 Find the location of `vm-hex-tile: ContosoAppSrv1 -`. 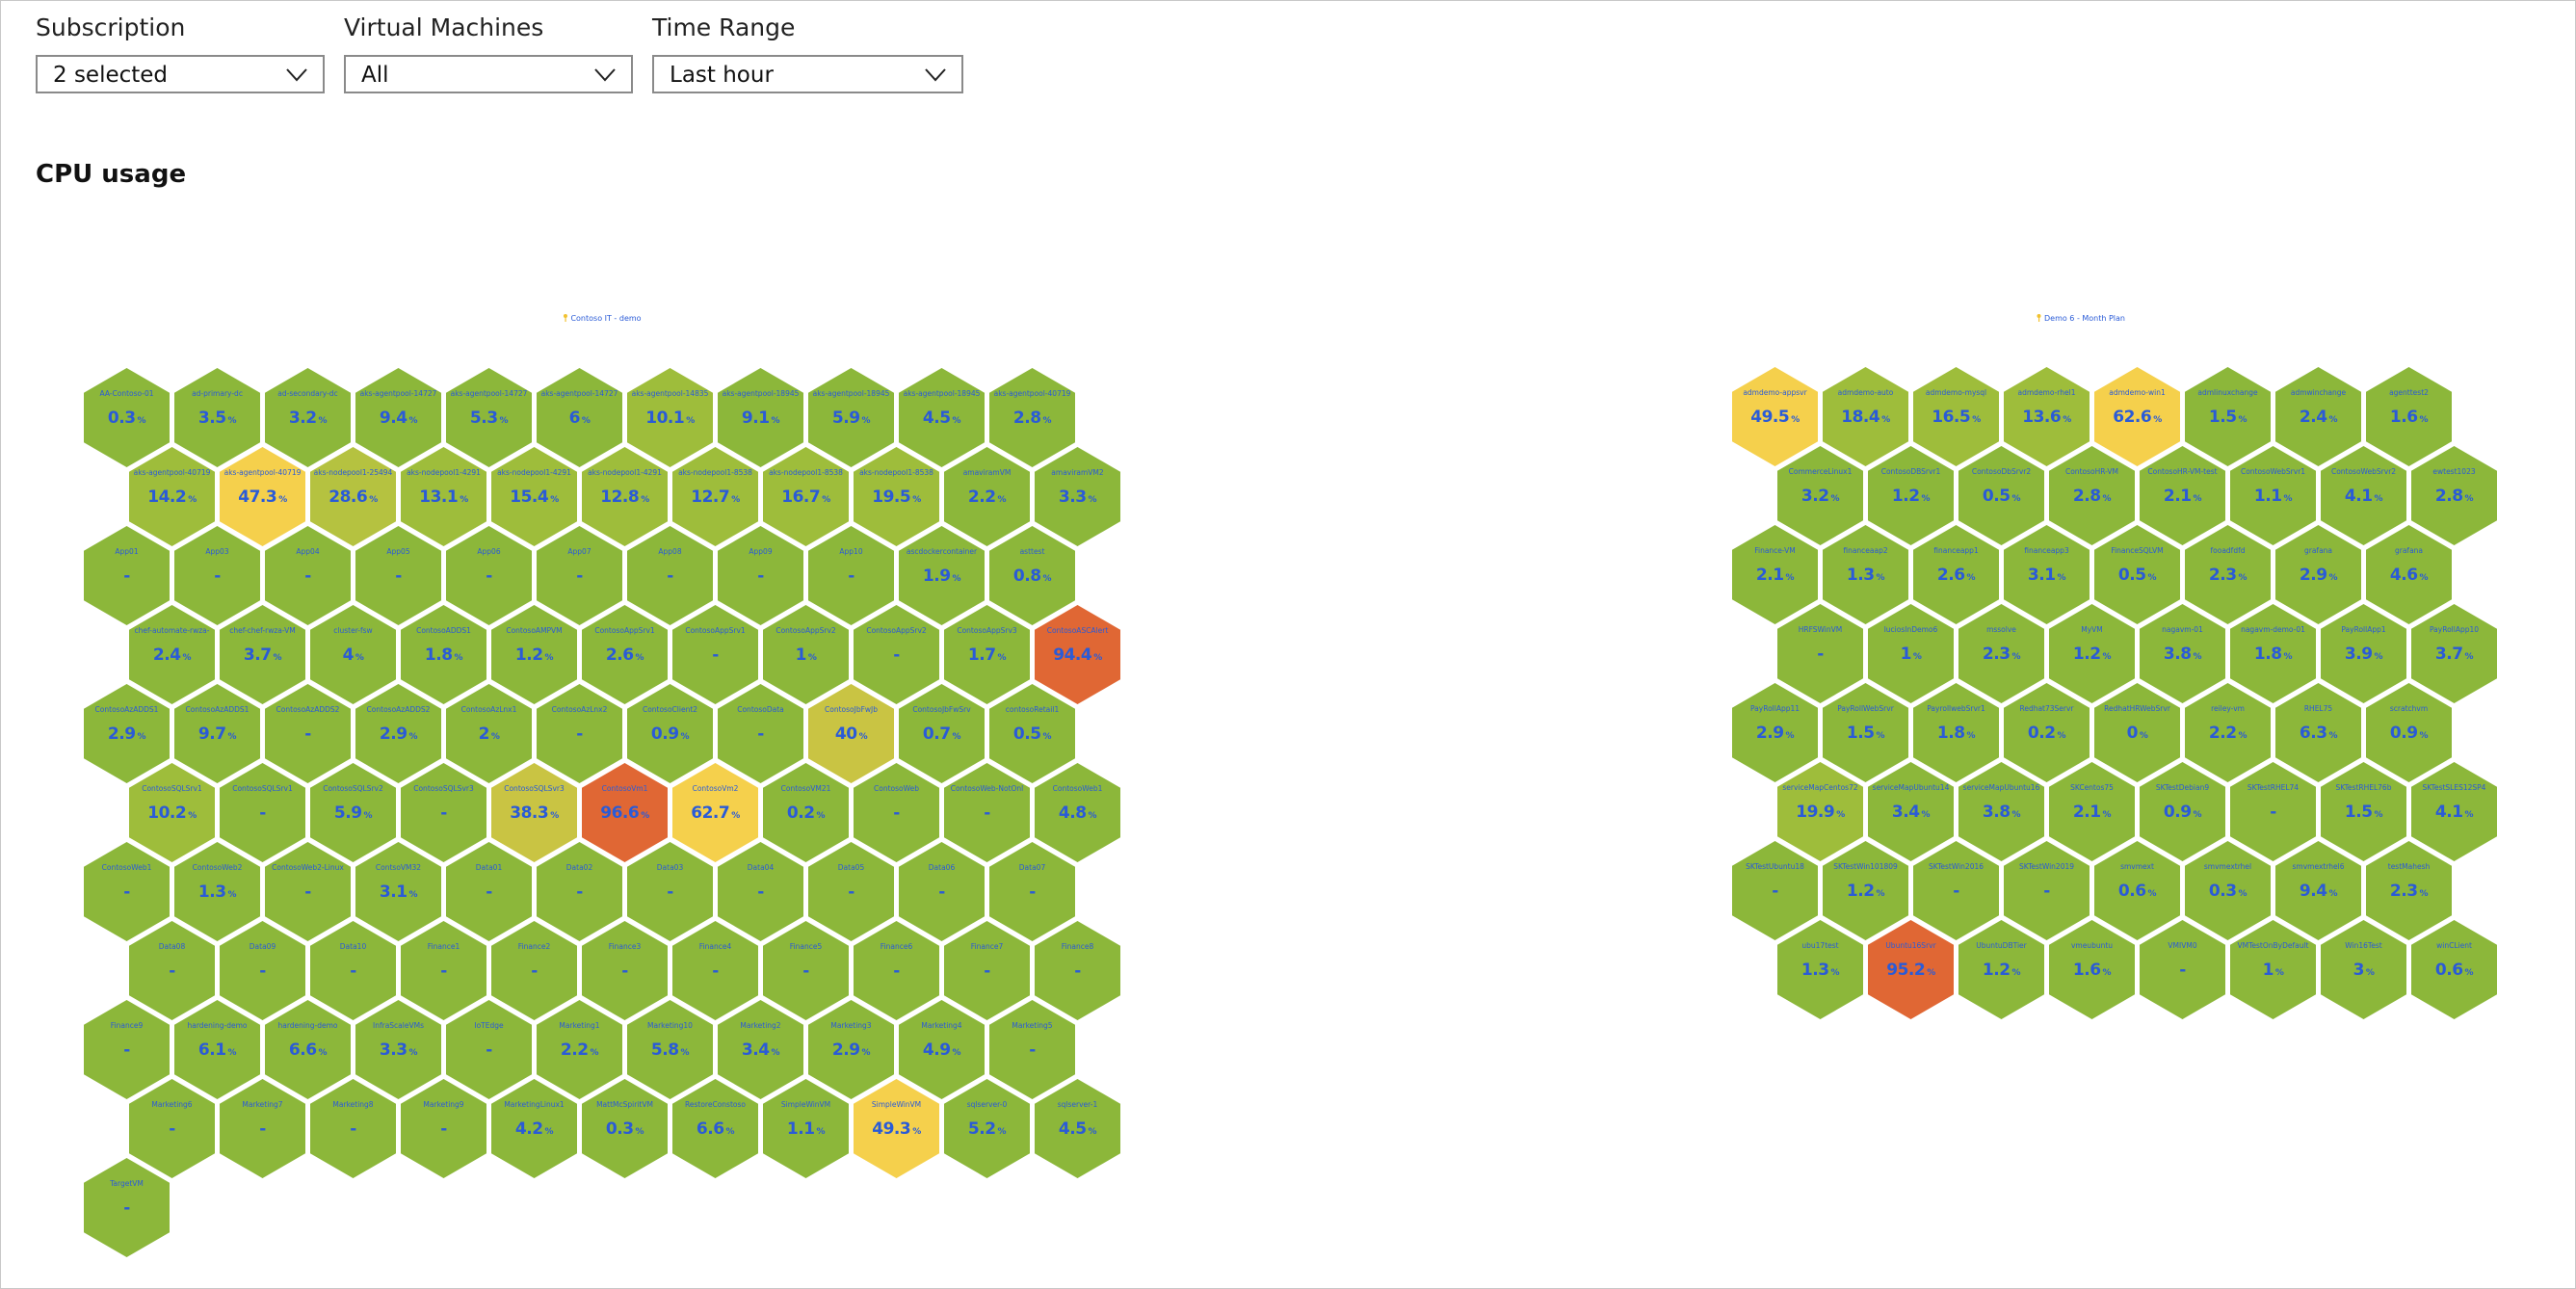

vm-hex-tile: ContosoAppSrv1 - is located at coordinates (715, 654).